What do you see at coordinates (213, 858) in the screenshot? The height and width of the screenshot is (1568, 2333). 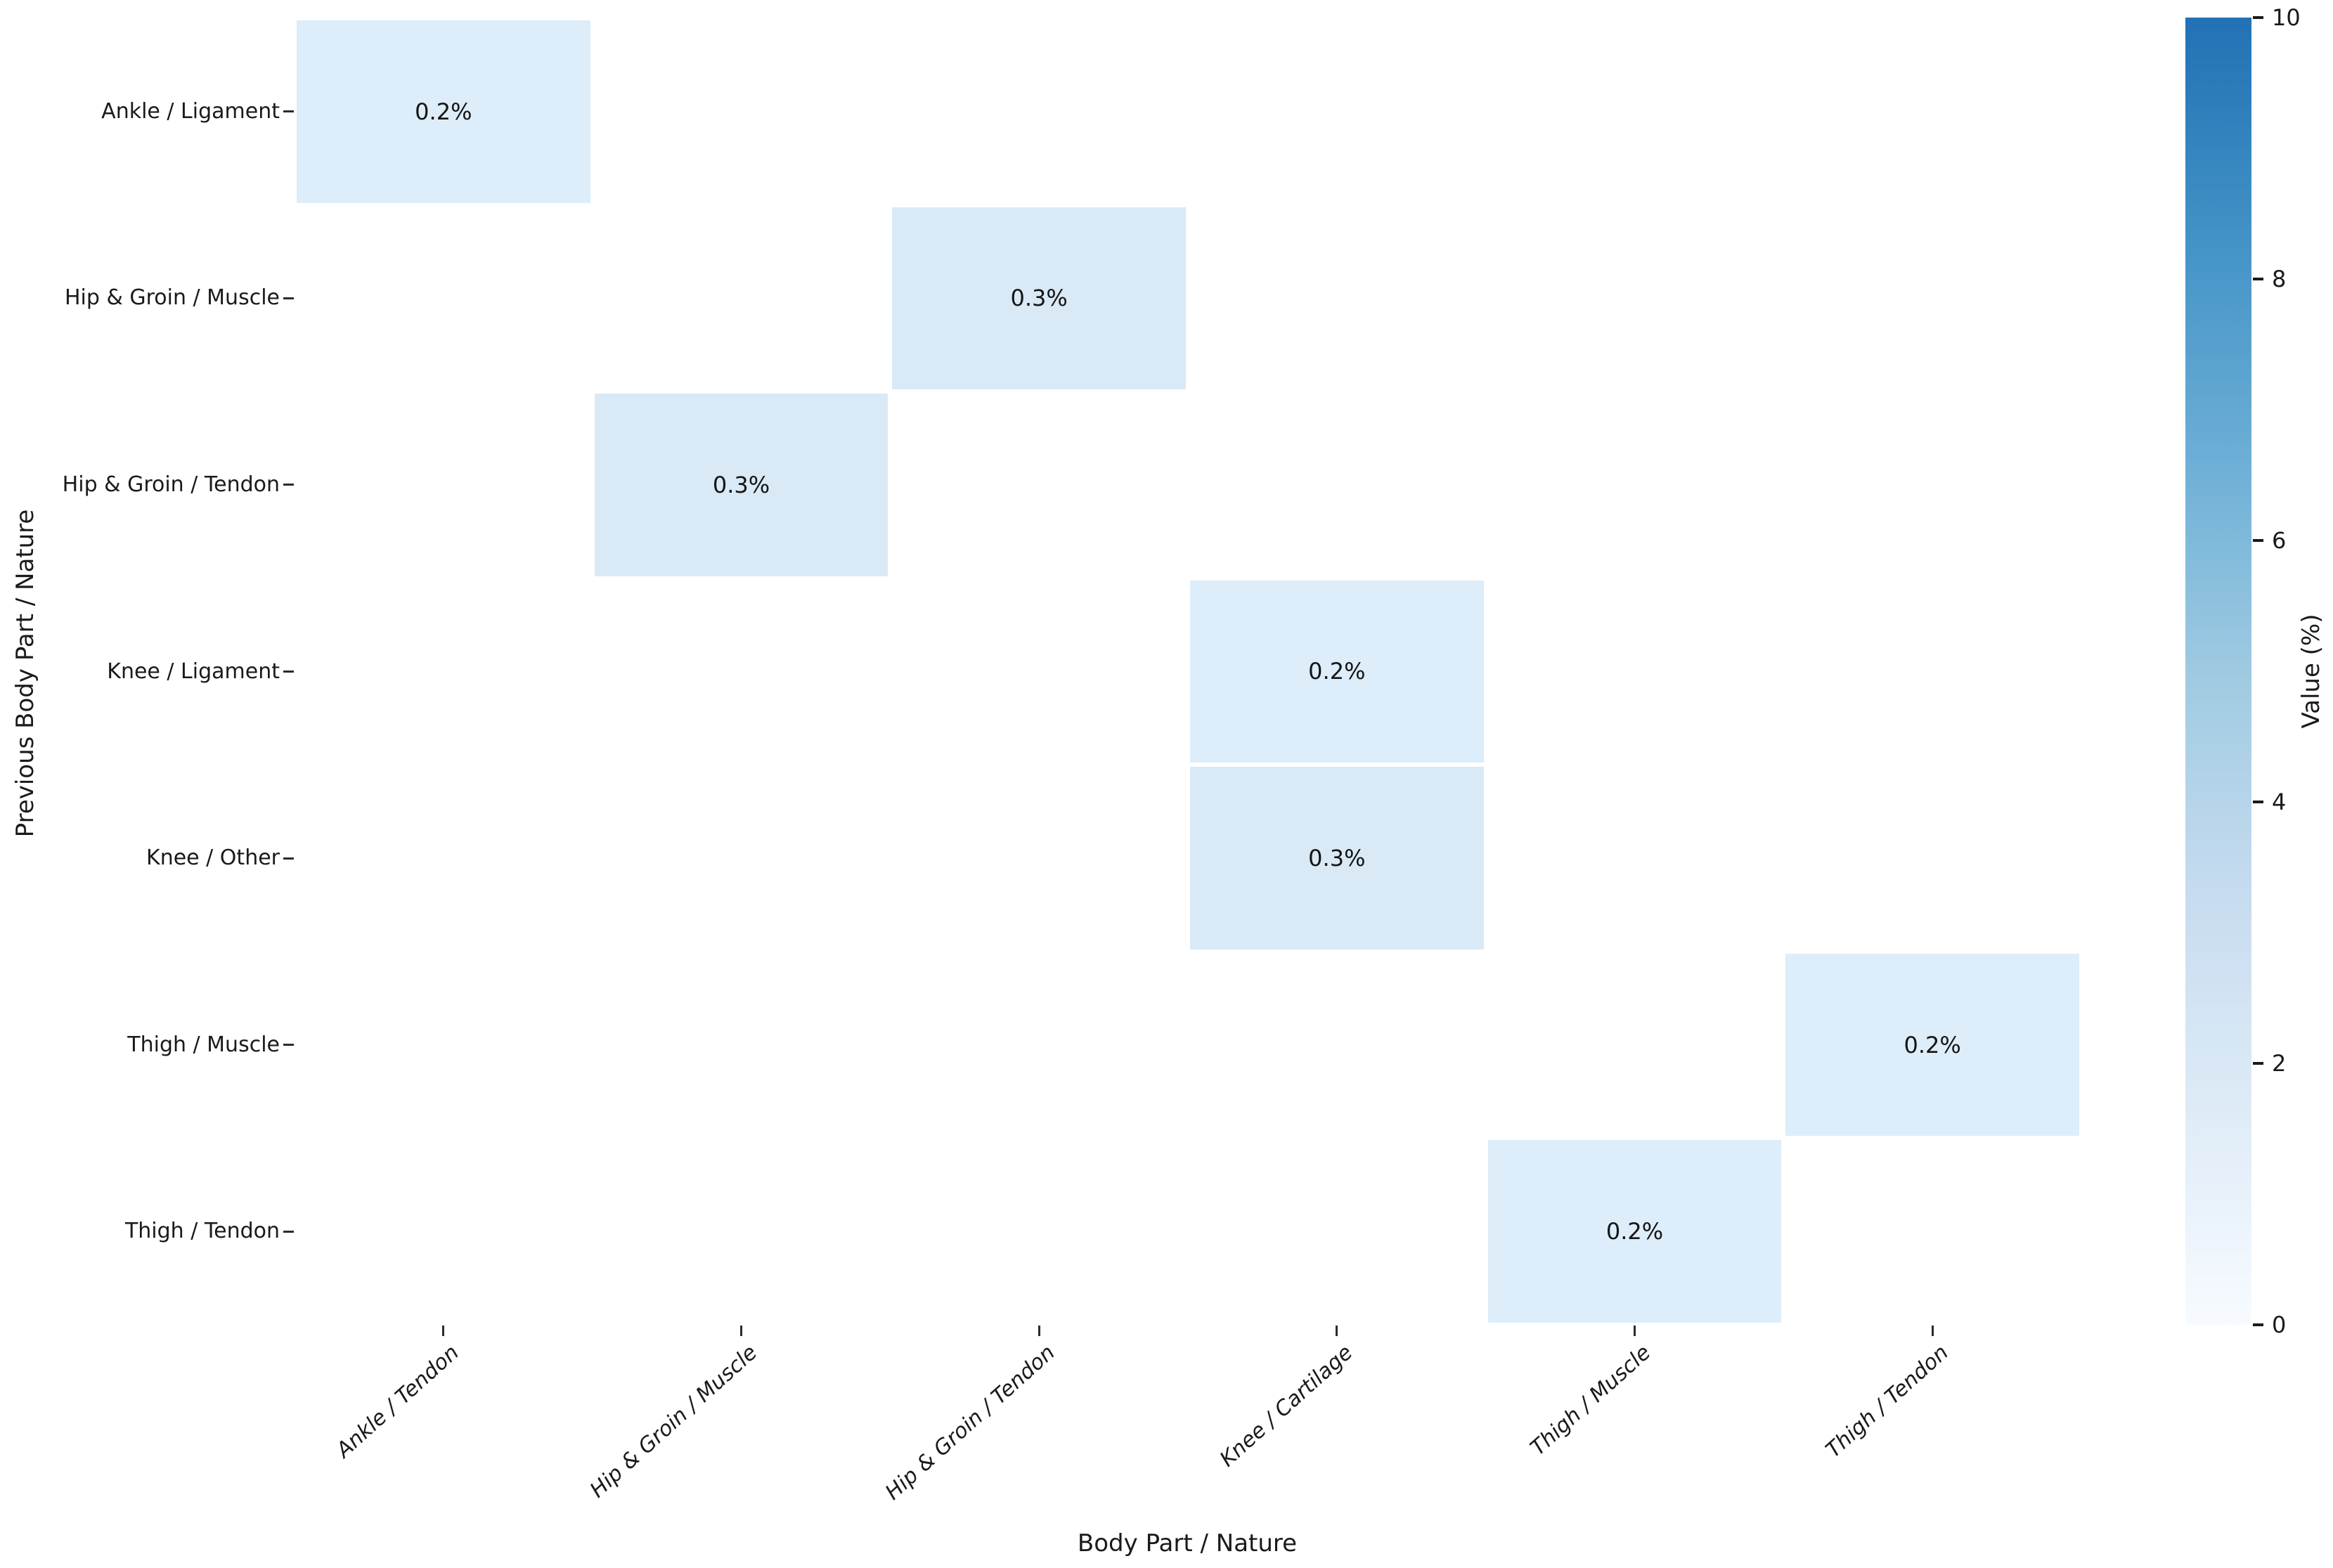 I see `y-tick-label: Knee / Other` at bounding box center [213, 858].